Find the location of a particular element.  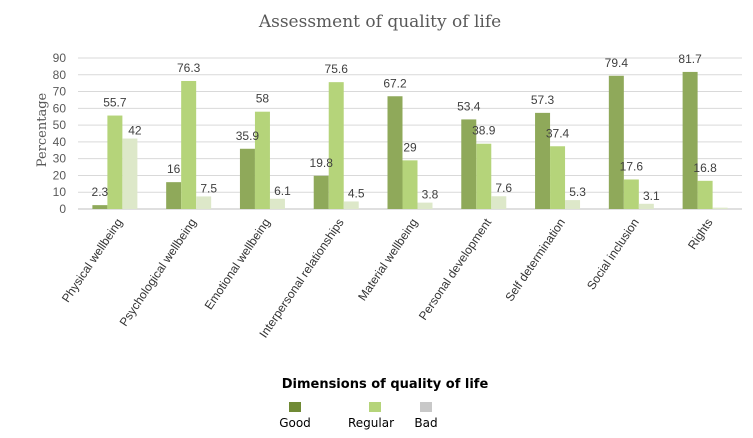

legend-label-bad: Bad is located at coordinates (425, 423).